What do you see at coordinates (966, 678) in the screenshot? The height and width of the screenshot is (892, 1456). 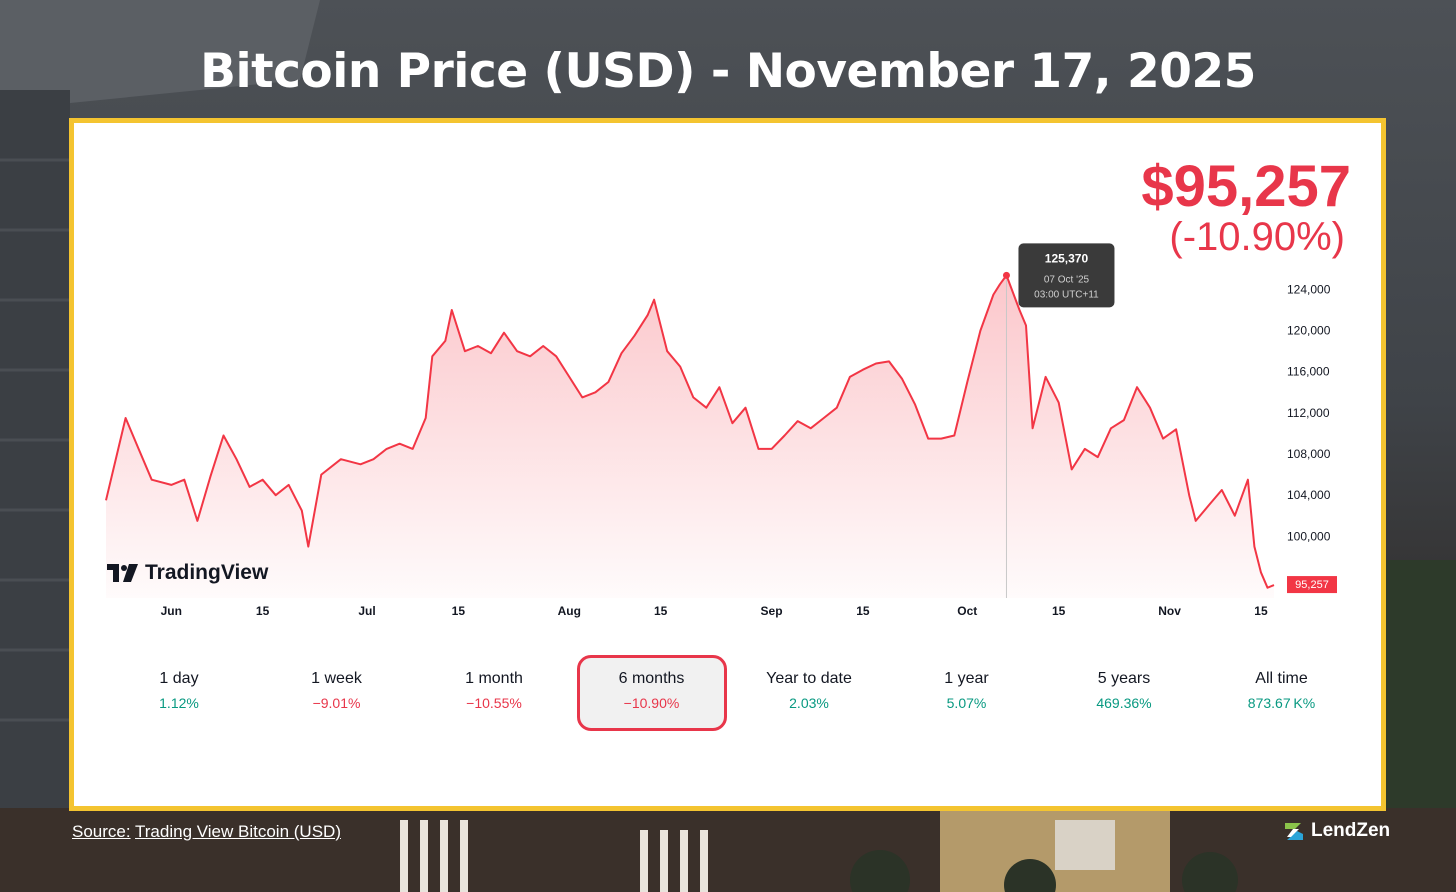 I see `period-label: 1 year` at bounding box center [966, 678].